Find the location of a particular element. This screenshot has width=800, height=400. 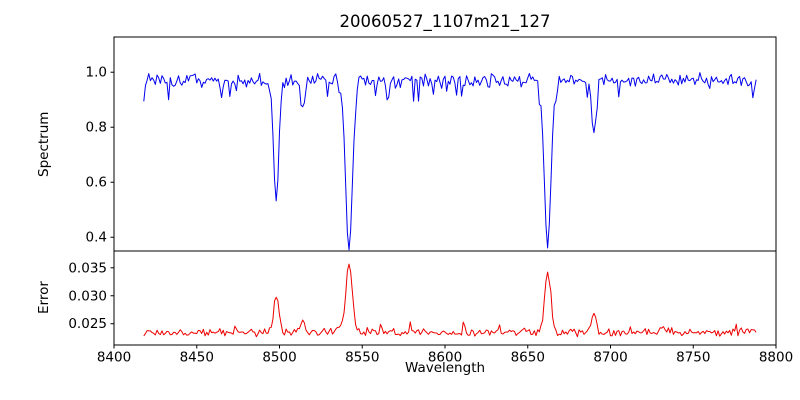

y-axis-ticks: 0.4 0.6 0.8 1.0 0.025 0.030 0.035 is located at coordinates (91, 198).